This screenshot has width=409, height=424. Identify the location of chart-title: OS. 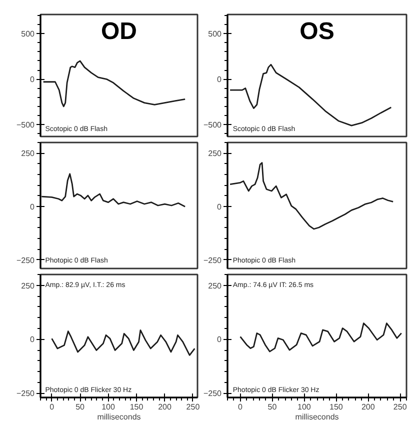
(317, 32).